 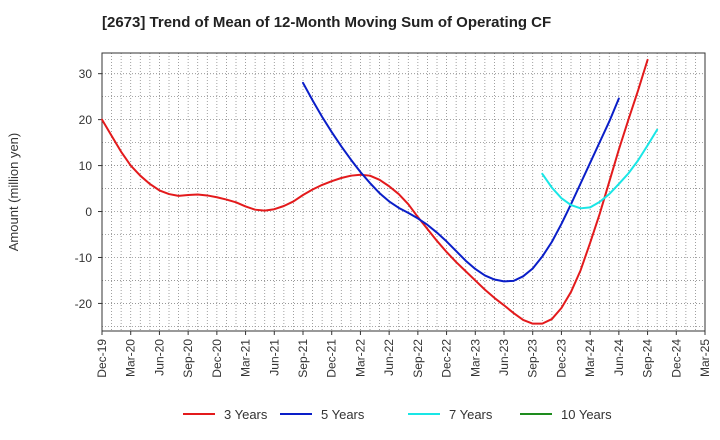 I want to click on y-tick-label: -10, so click(x=84, y=258).